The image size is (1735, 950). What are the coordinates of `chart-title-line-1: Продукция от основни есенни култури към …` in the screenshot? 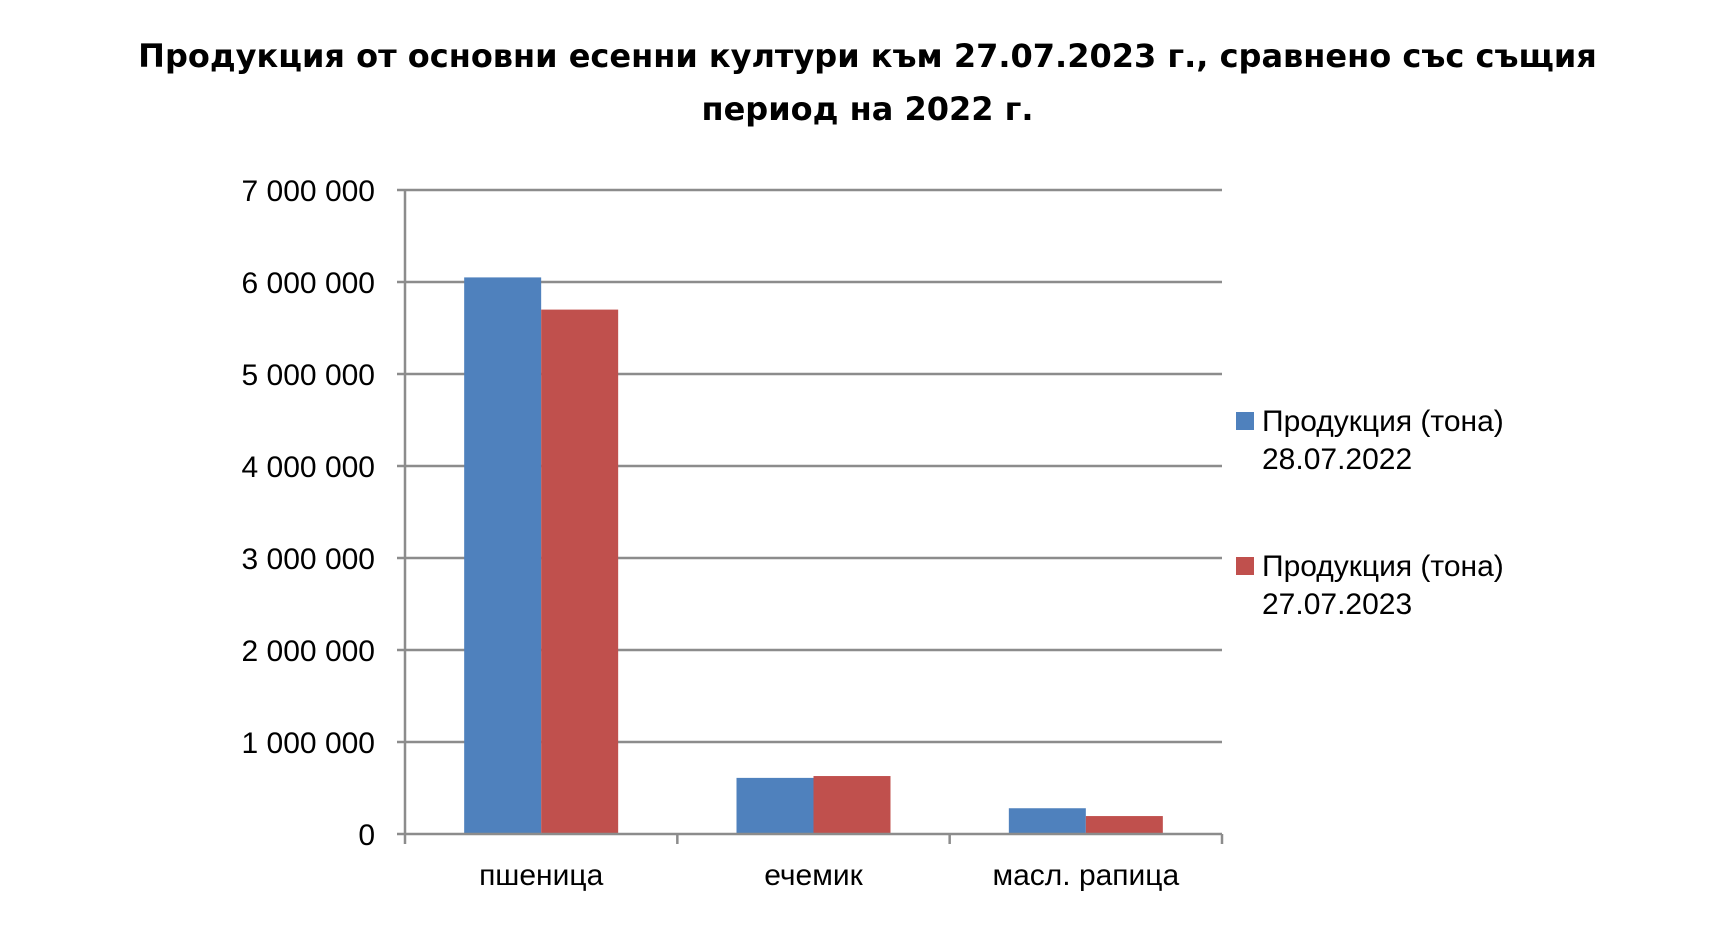 It's located at (867, 56).